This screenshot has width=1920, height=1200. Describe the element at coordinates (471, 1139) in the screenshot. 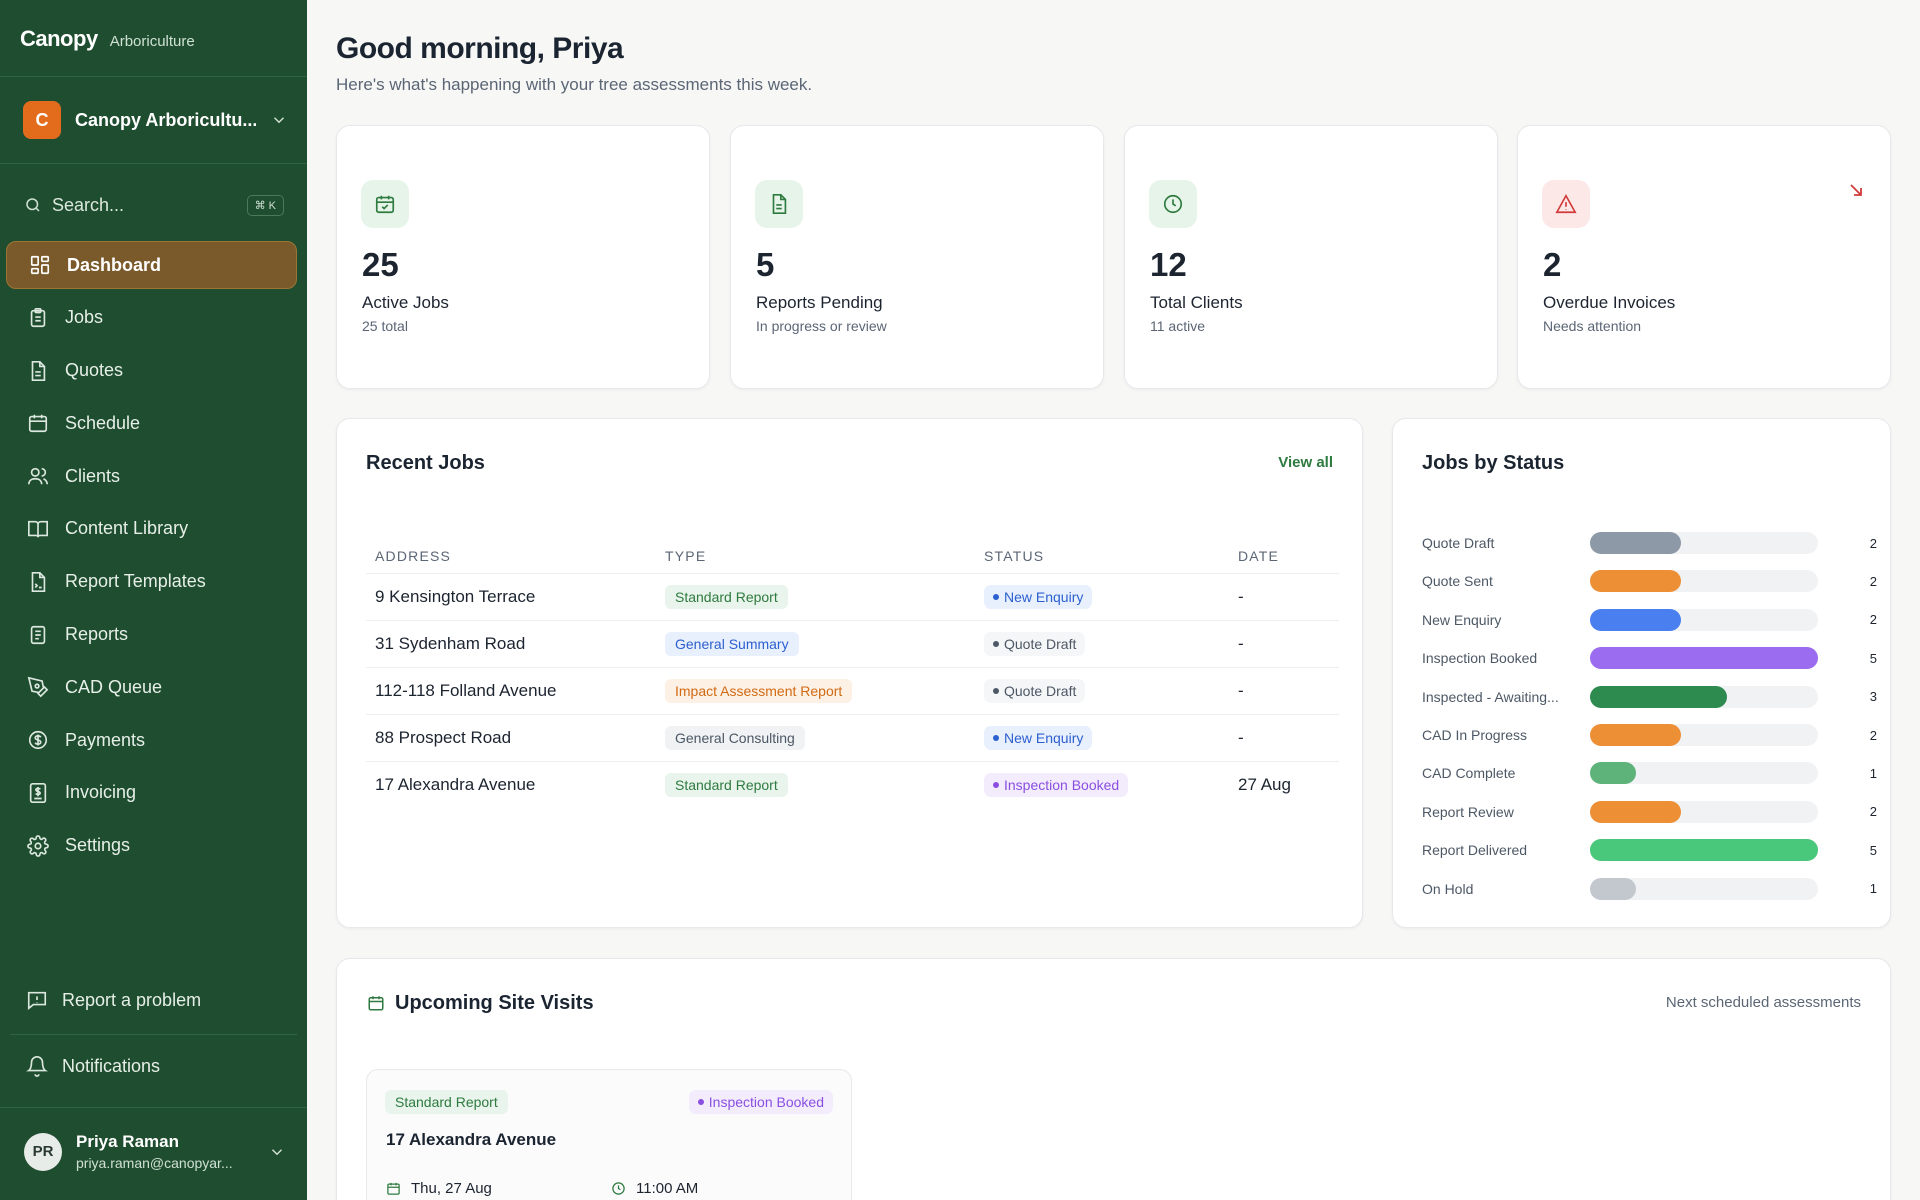

I see `visit-address: 17 Alexandra Avenue` at that location.